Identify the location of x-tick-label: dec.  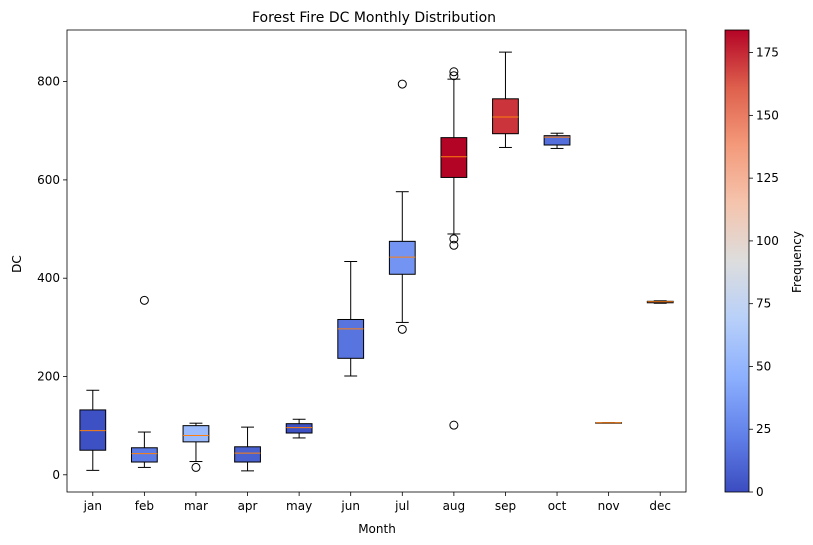
(660, 506).